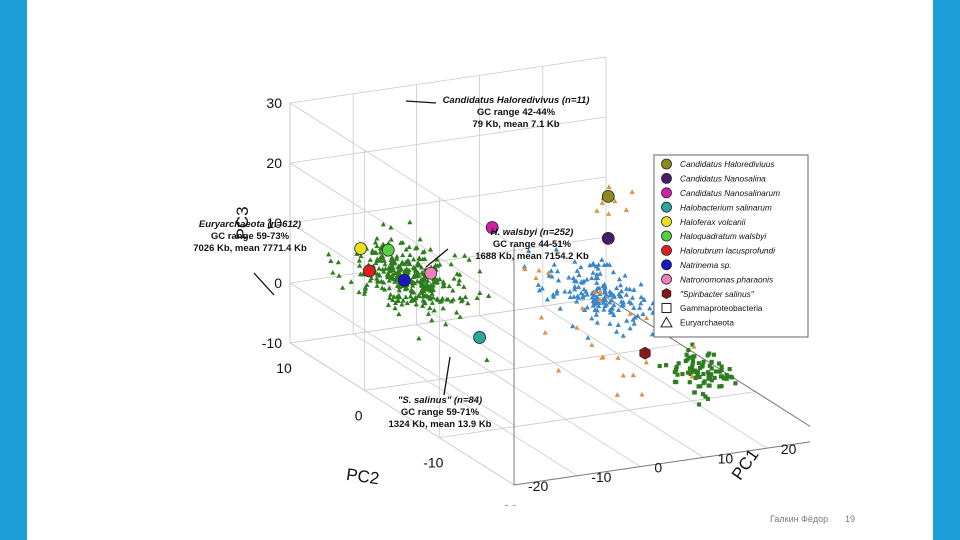 The image size is (960, 540). I want to click on annotation-text: 79 Kb, mean 7.1 Kb, so click(515, 124).